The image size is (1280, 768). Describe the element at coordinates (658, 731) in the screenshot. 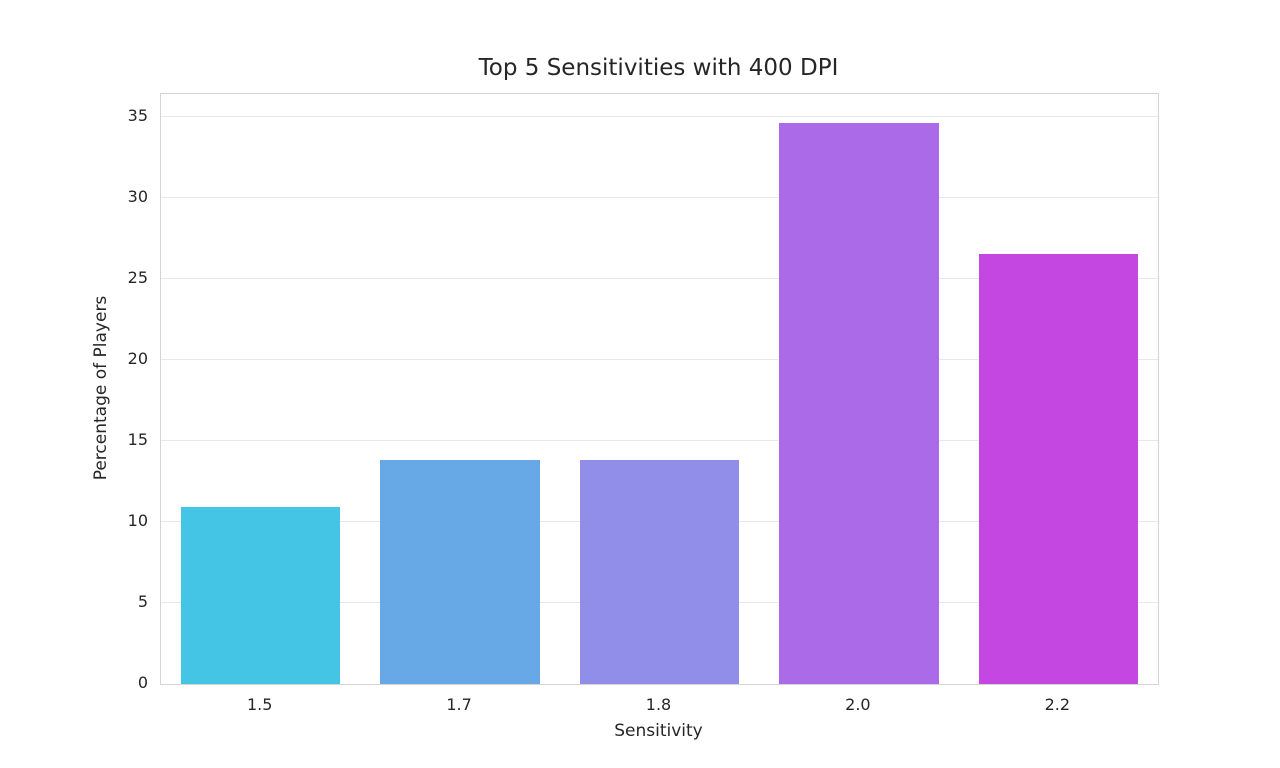

I see `x-axis-label: Sensitivity` at that location.